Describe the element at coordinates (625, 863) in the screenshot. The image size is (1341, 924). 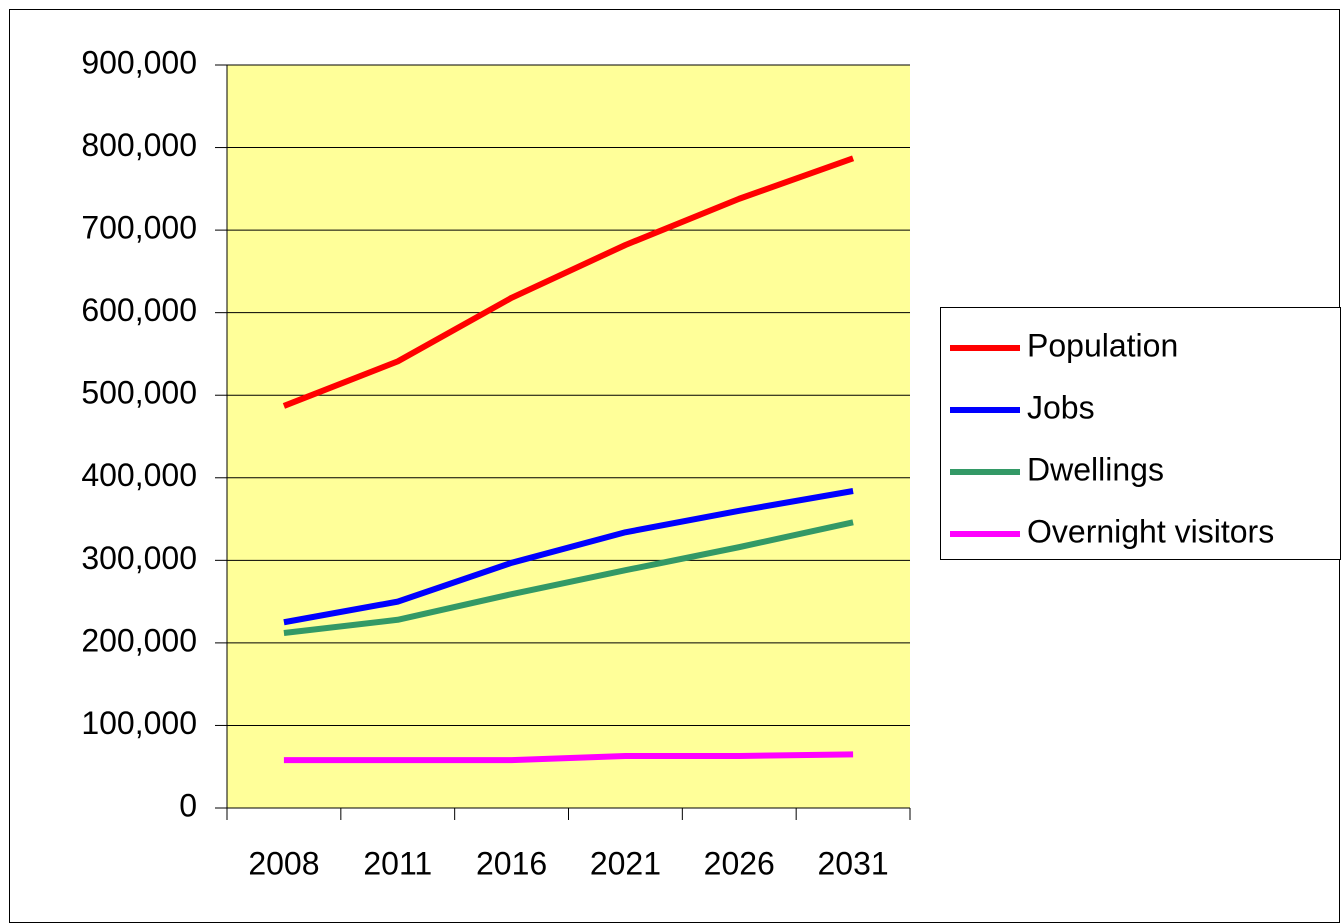
I see `x-tick-label: 2021` at that location.